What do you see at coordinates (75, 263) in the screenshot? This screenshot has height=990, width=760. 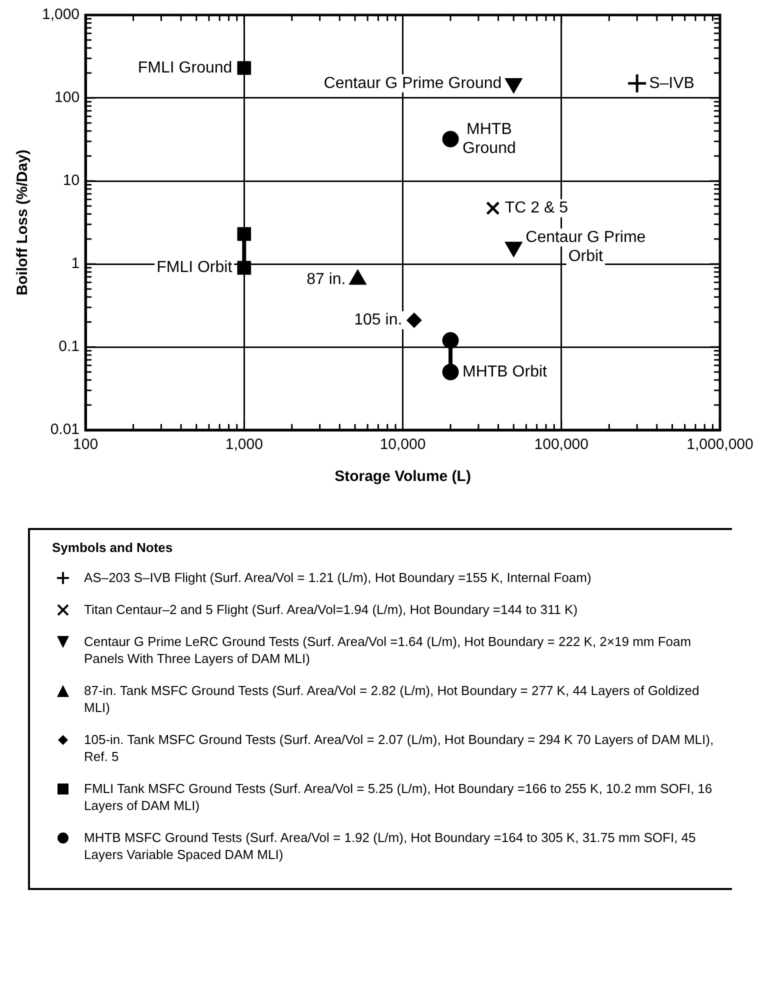 I see `y-tick-label: 1` at bounding box center [75, 263].